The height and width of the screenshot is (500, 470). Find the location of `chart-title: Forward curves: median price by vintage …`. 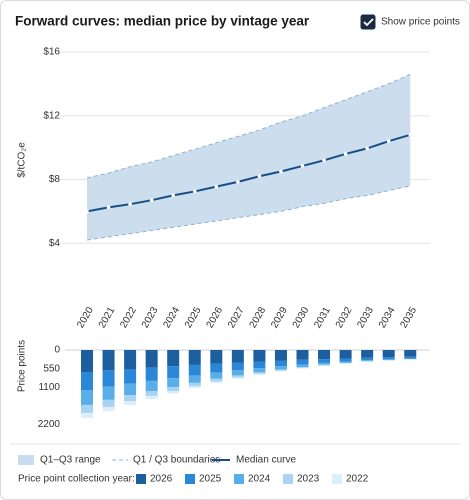

chart-title: Forward curves: median price by vintage … is located at coordinates (162, 21).